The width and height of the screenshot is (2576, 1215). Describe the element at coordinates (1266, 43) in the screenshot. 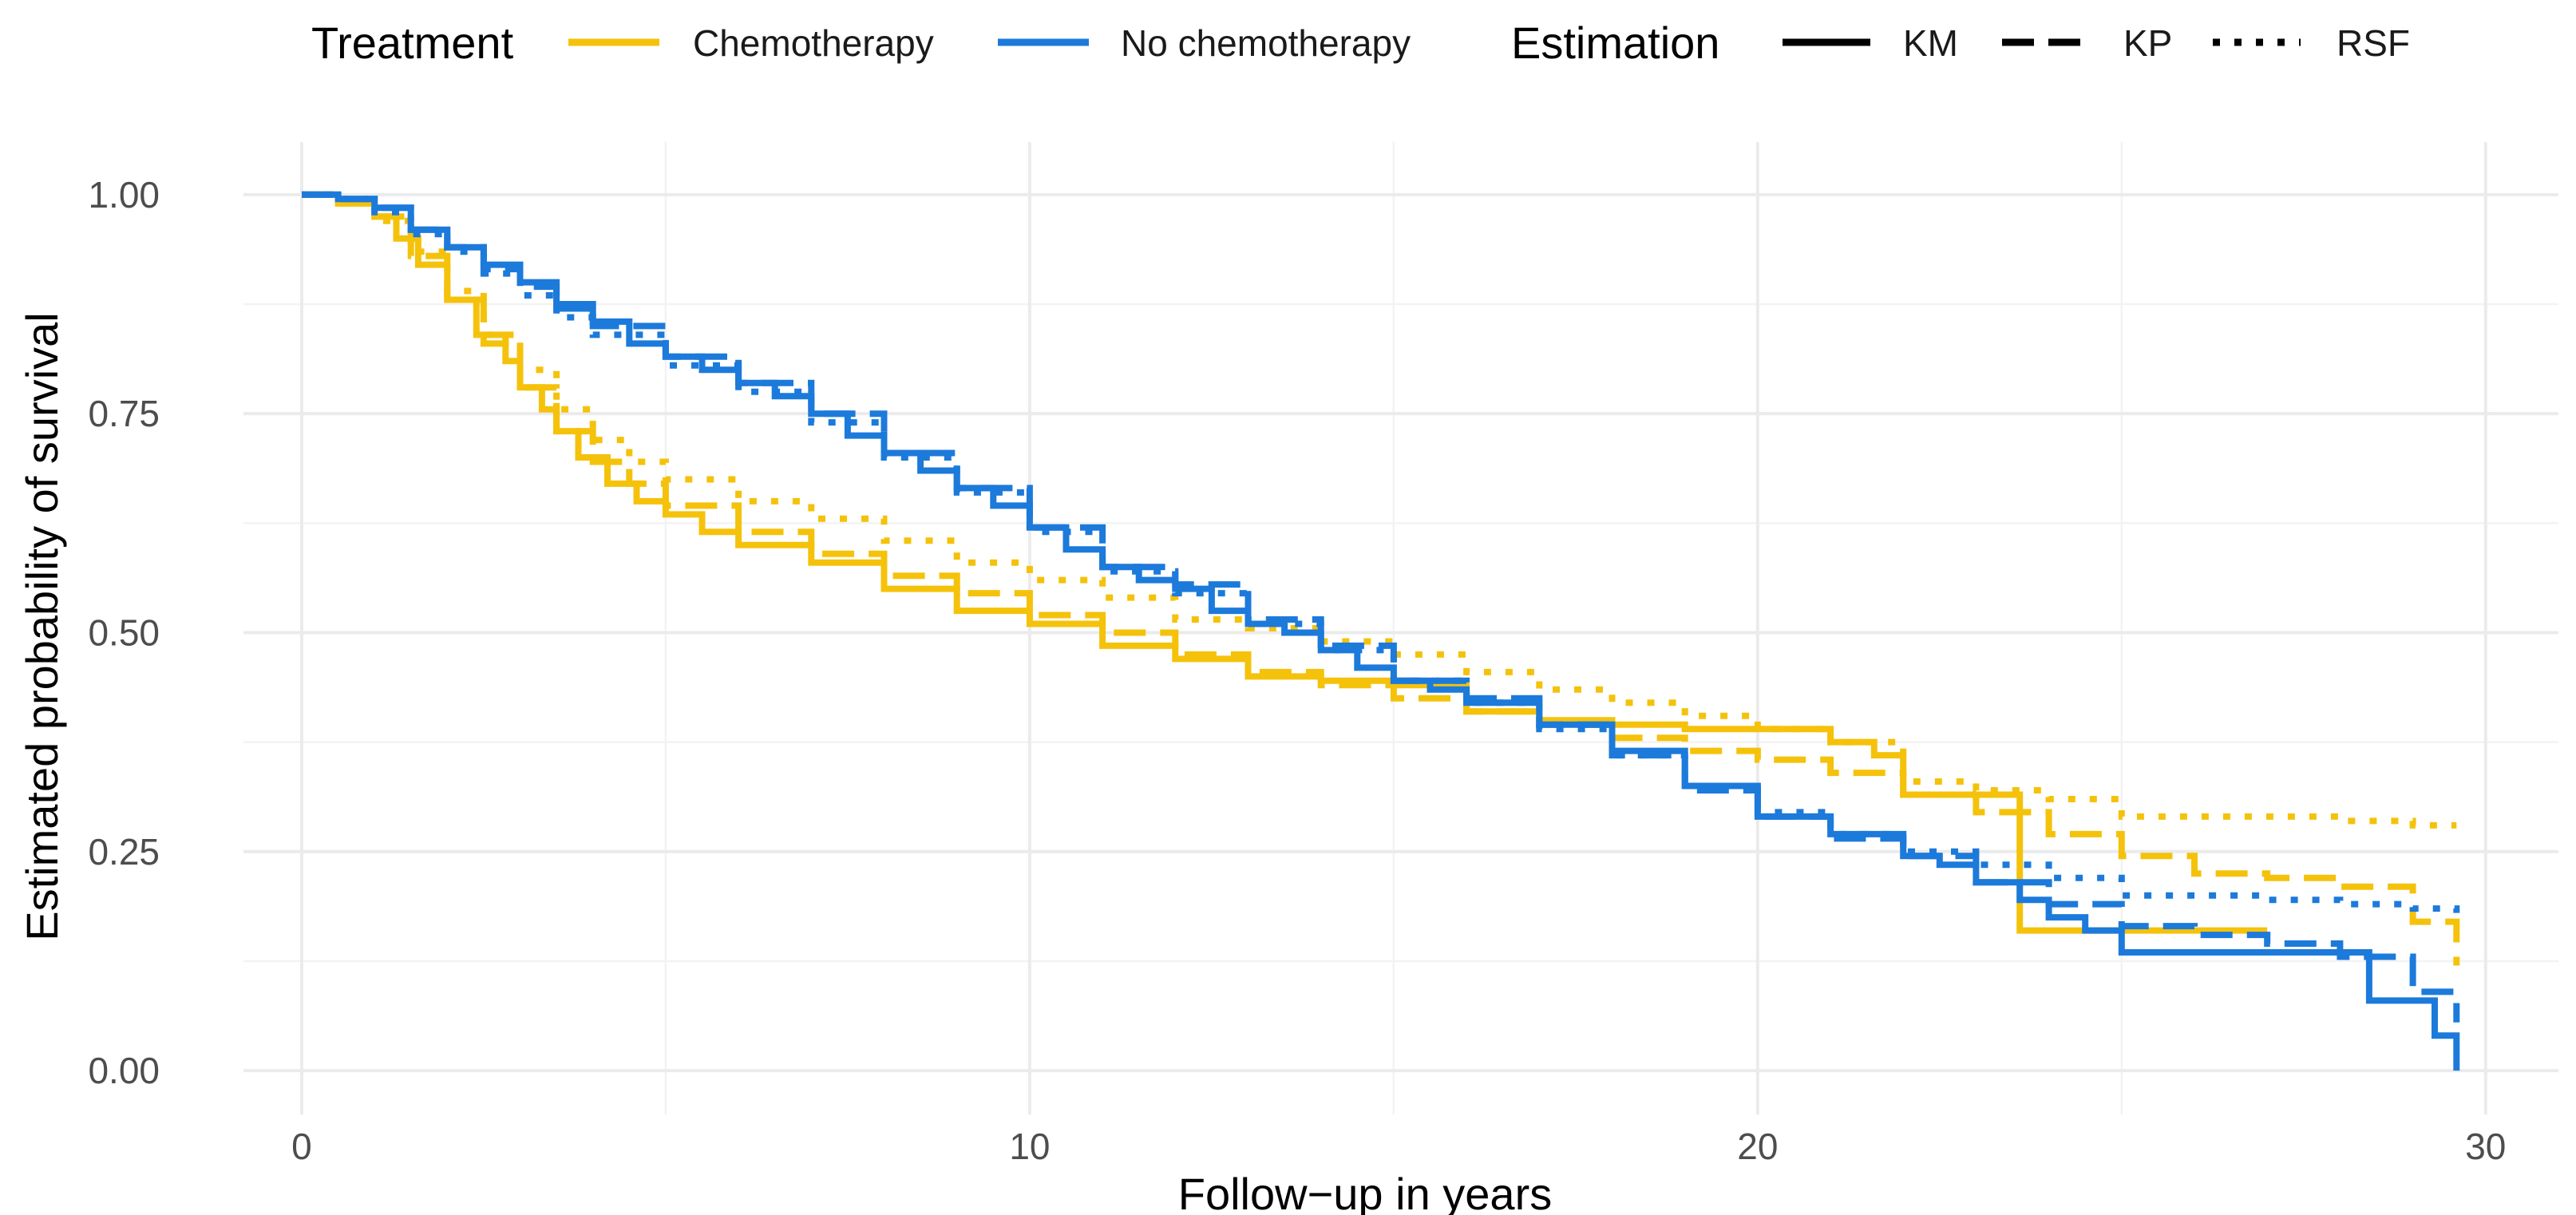

I see `legend-label-no-chemotherapy: No chemotherapy` at that location.